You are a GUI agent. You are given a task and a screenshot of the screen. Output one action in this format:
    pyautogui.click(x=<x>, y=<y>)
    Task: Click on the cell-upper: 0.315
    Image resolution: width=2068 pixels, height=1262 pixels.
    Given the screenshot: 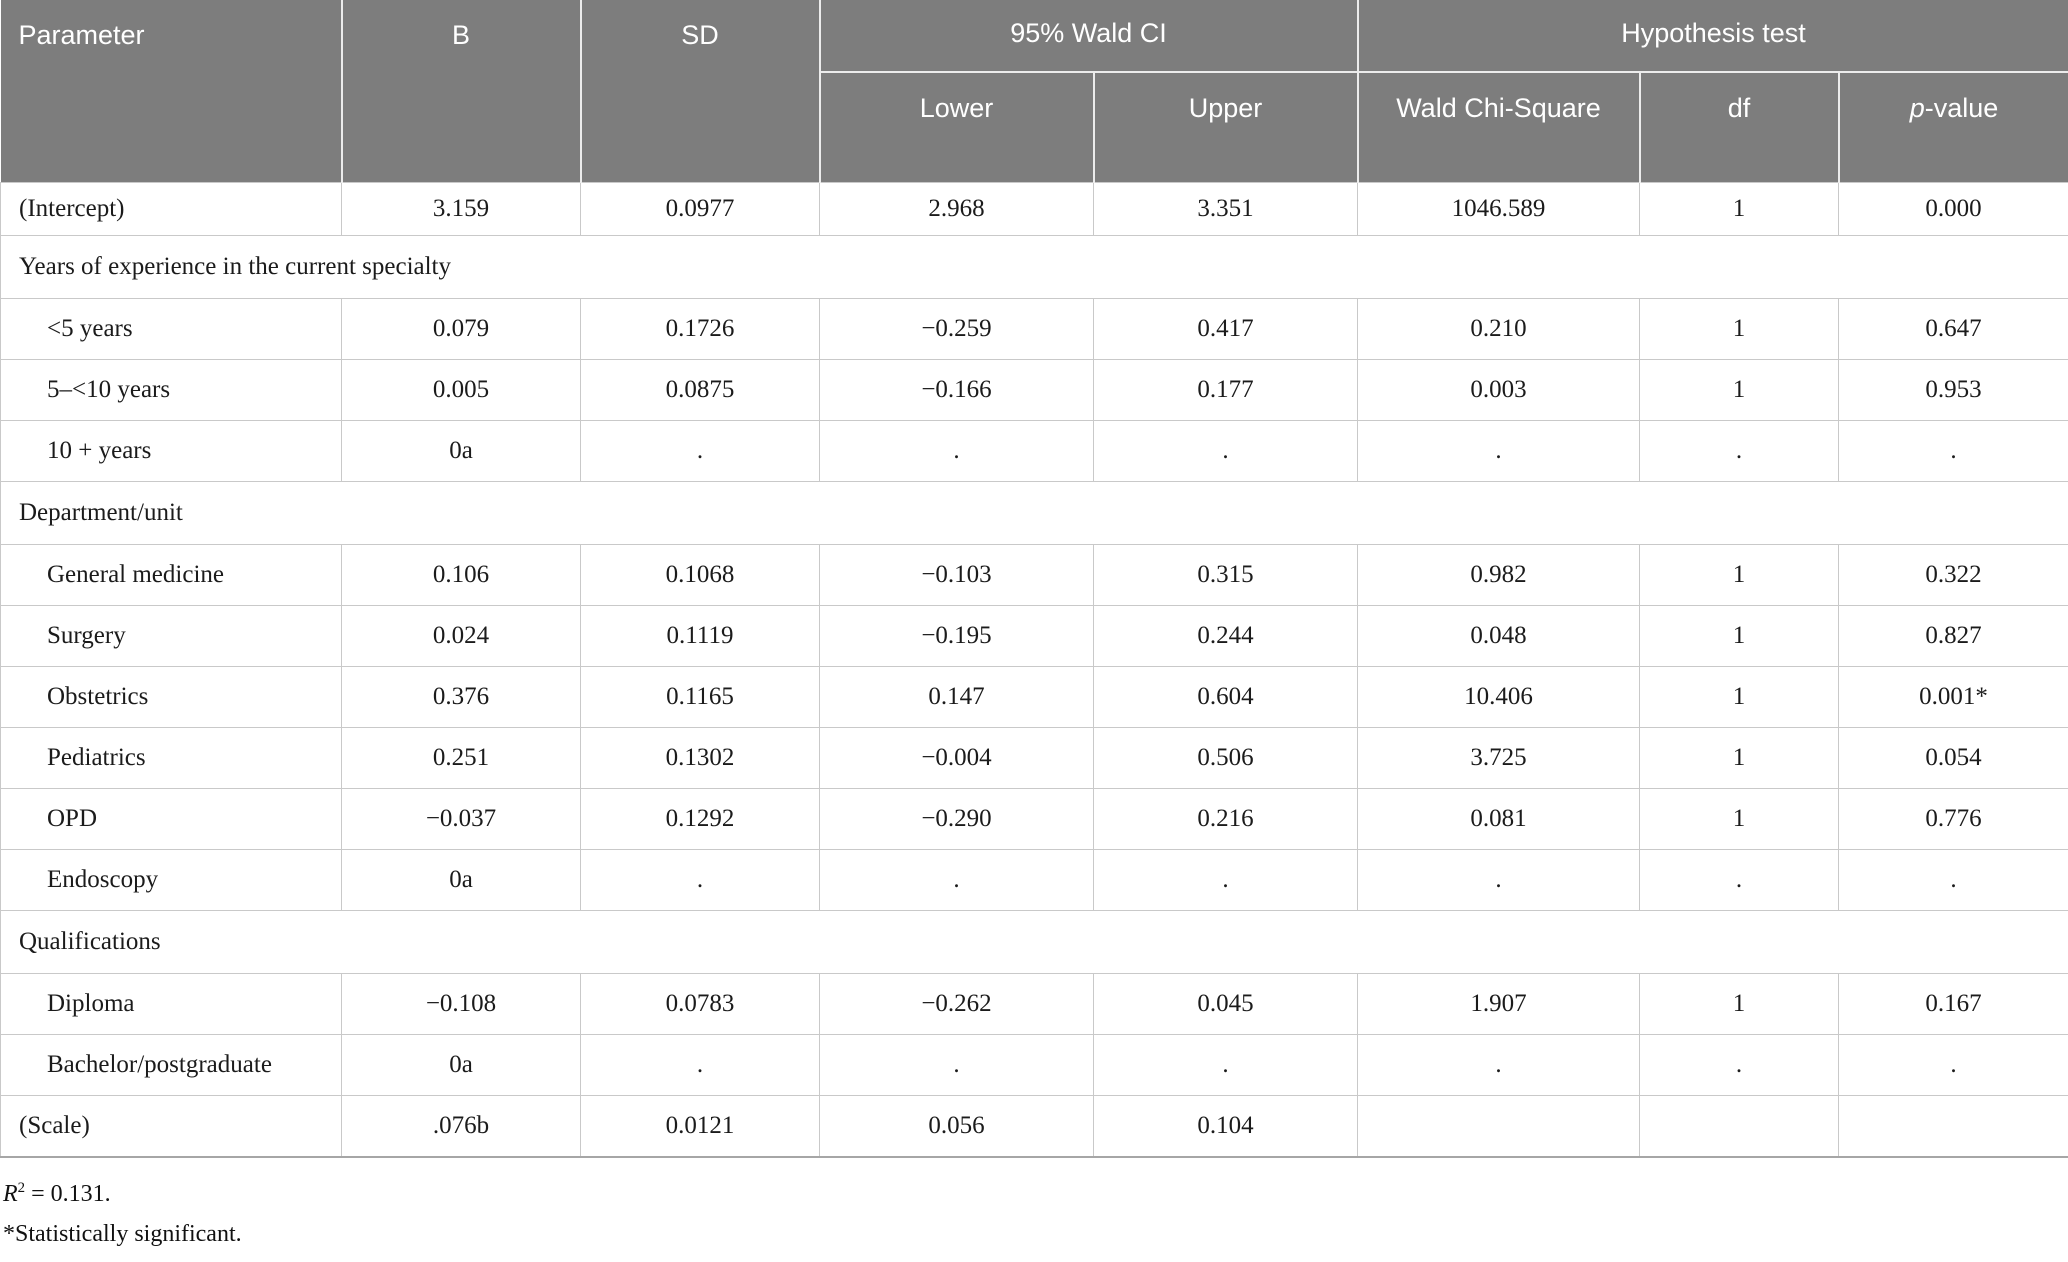 What is the action you would take?
    pyautogui.click(x=1225, y=574)
    